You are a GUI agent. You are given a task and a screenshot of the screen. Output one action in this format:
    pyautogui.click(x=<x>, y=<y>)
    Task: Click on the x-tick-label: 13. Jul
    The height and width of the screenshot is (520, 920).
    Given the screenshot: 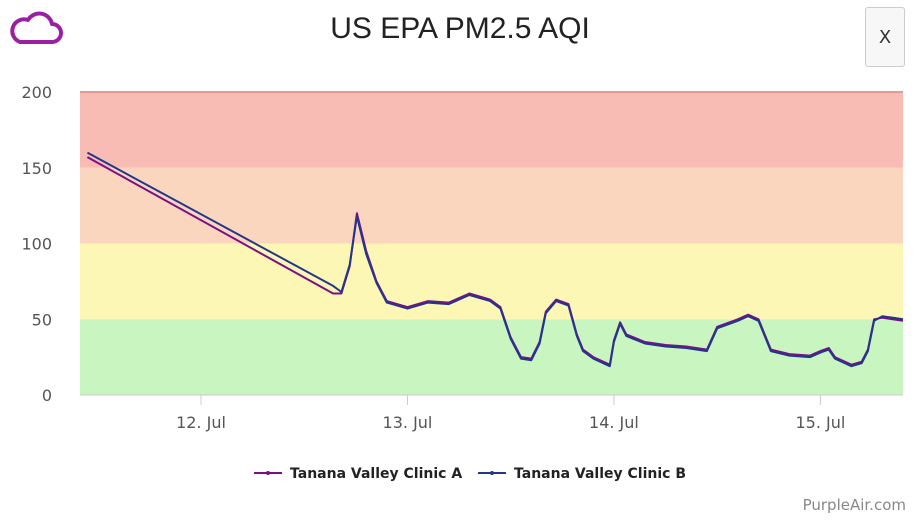 What is the action you would take?
    pyautogui.click(x=408, y=422)
    